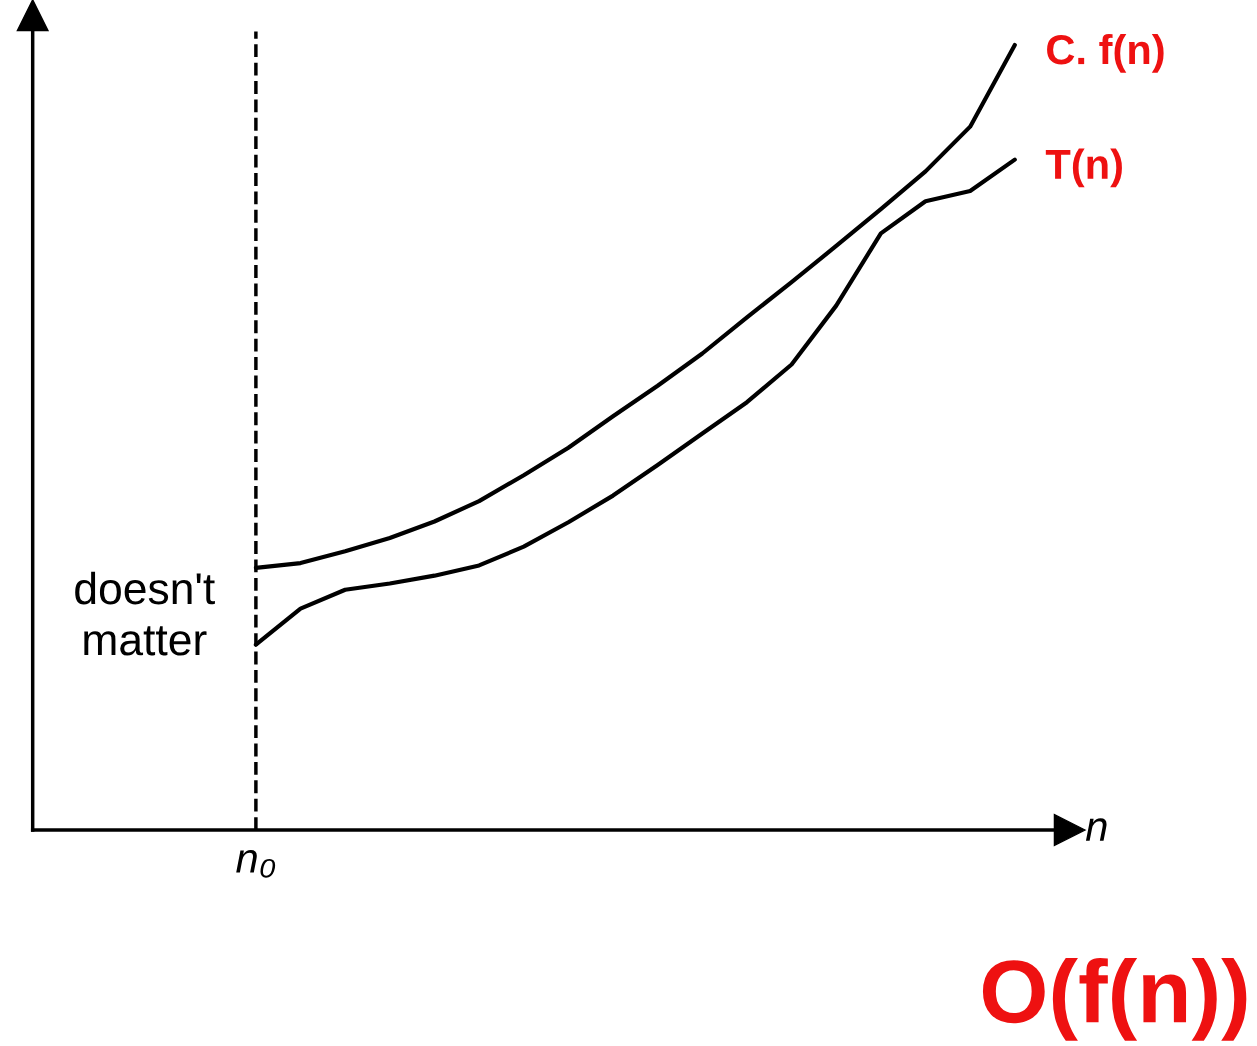 This screenshot has width=1257, height=1046. What do you see at coordinates (1083, 168) in the screenshot?
I see `series-label: T(n)` at bounding box center [1083, 168].